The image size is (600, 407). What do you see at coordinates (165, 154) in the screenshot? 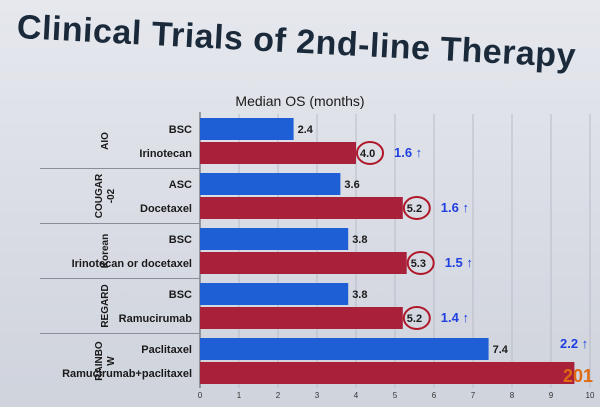
I see `bar-label: Irinotecan` at bounding box center [165, 154].